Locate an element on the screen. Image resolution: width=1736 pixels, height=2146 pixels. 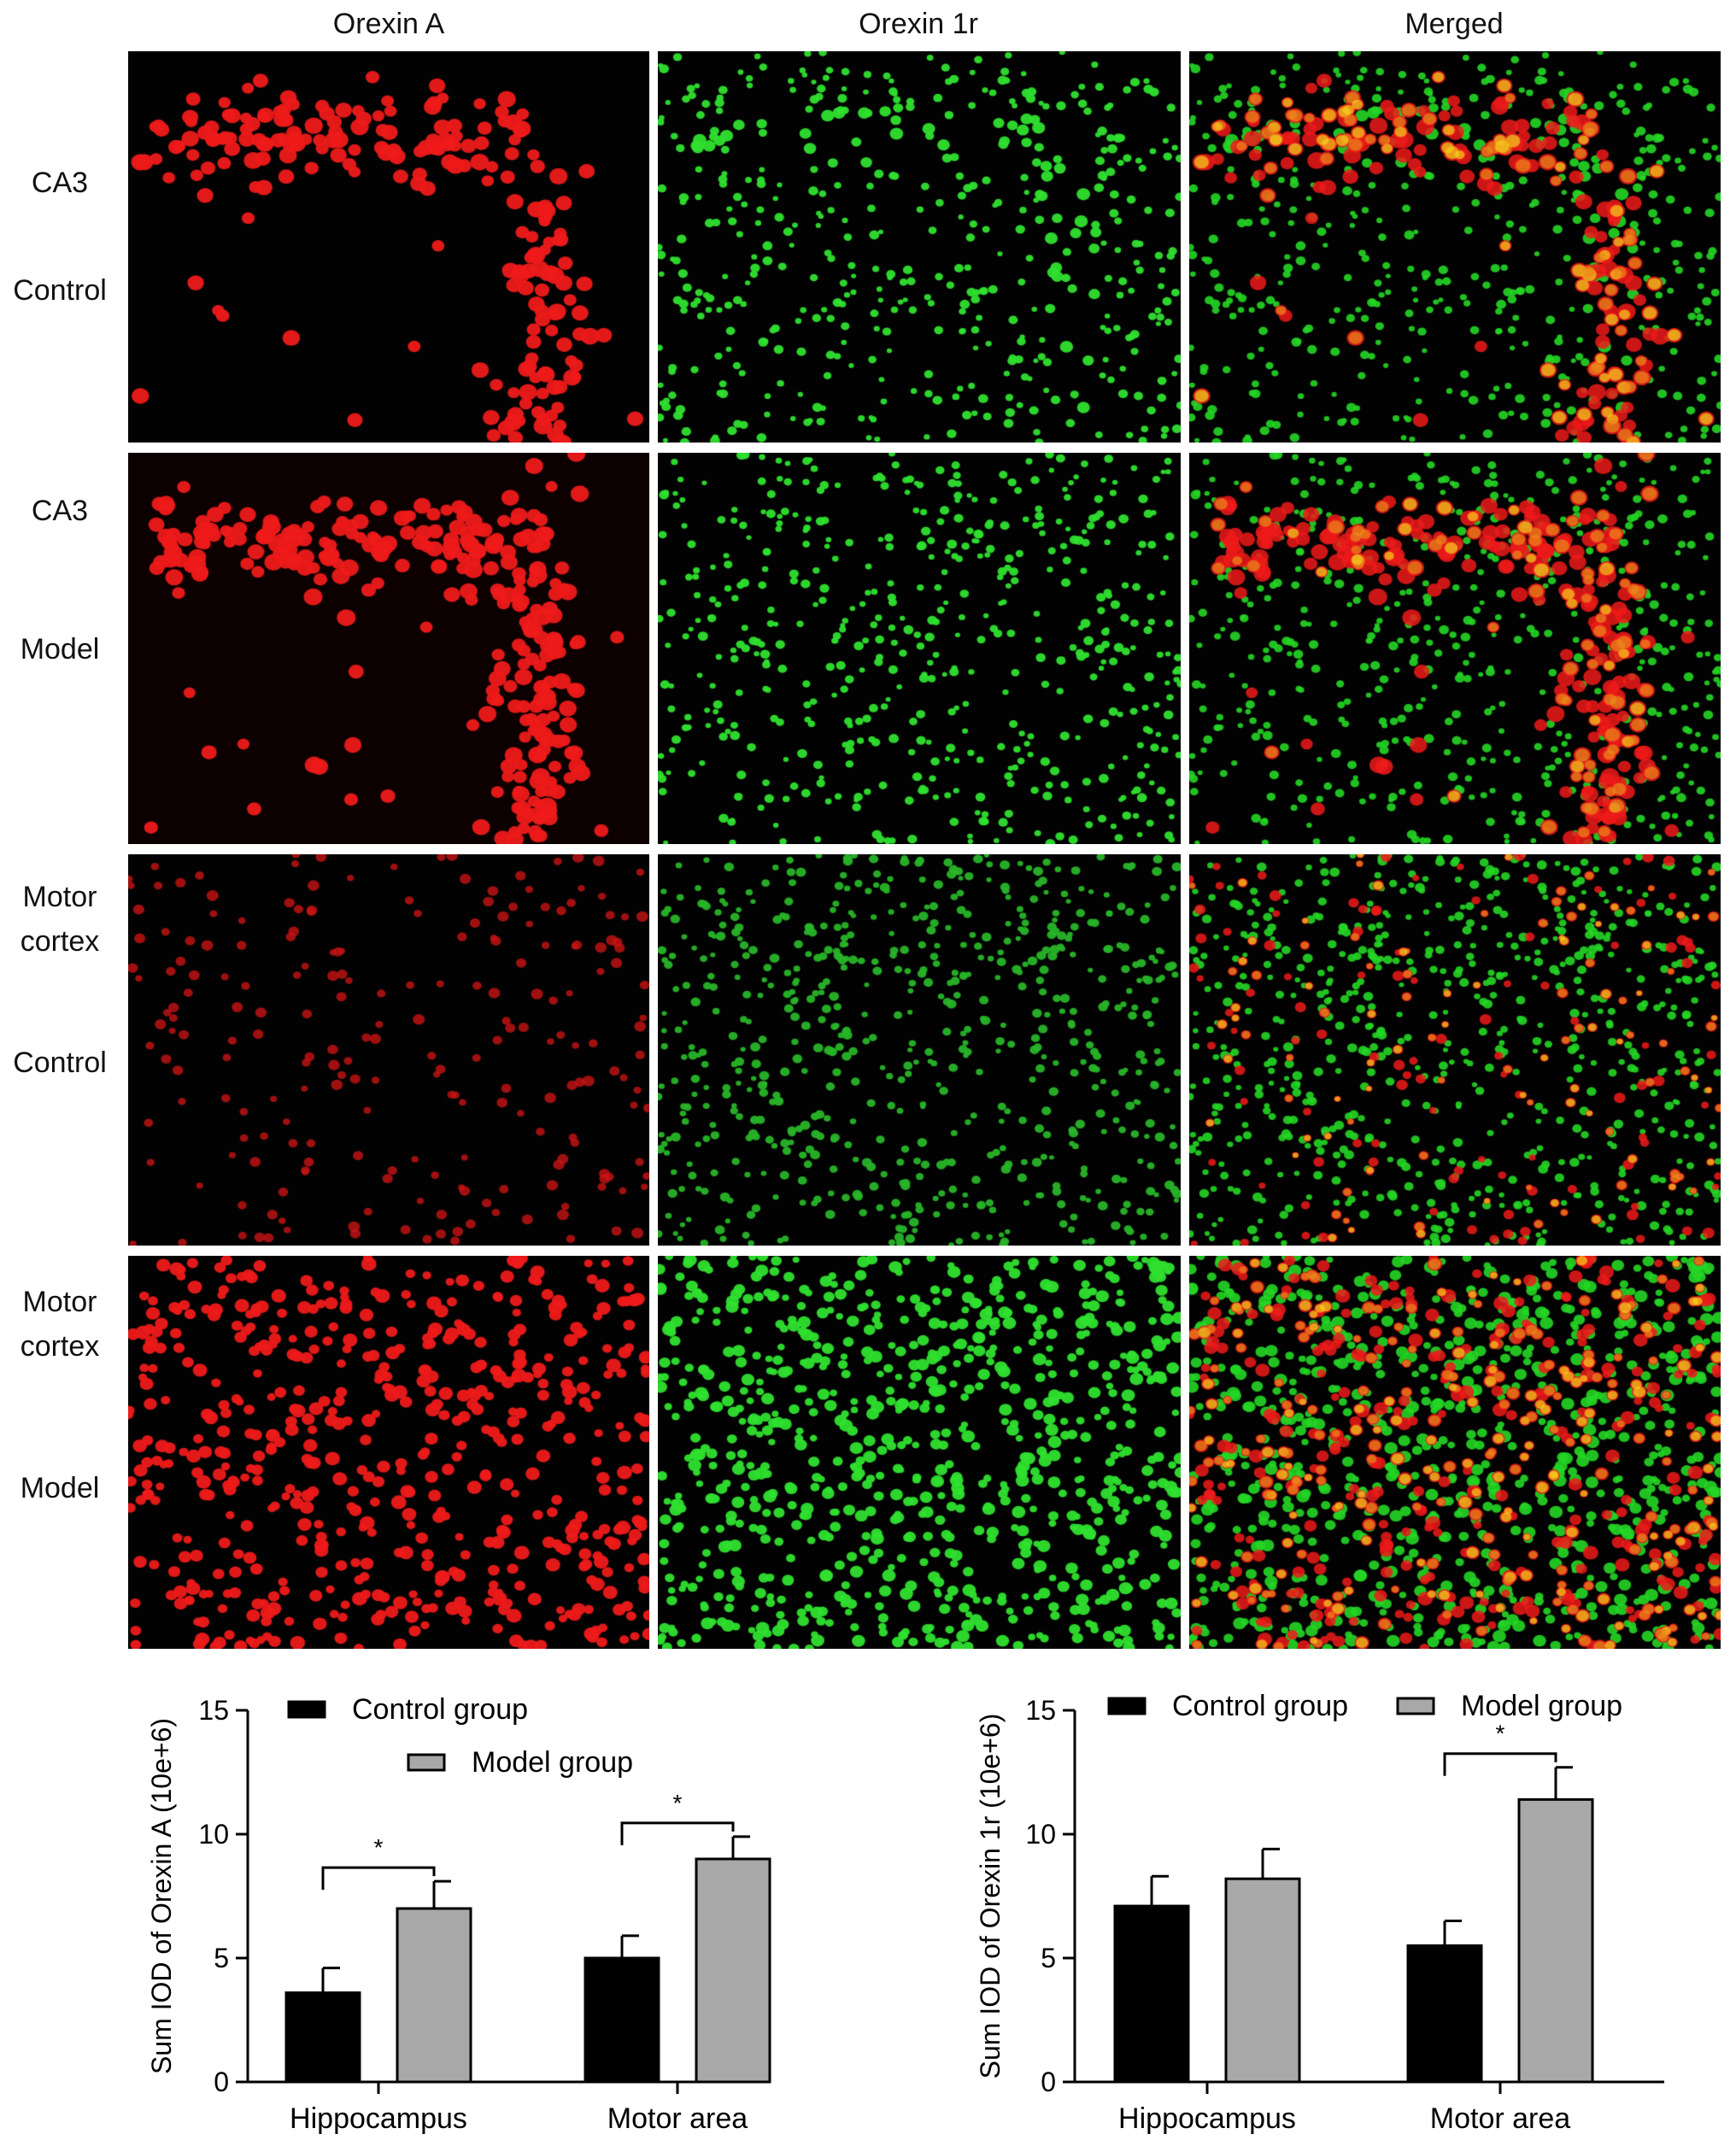
micrograph-row4-orexin-a is located at coordinates (388, 1452).